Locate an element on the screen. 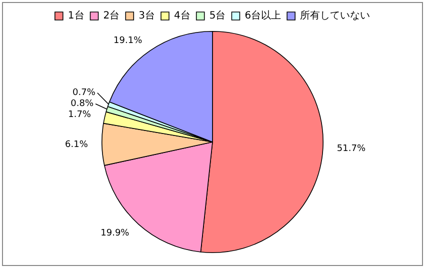 Image resolution: width=427 pixels, height=272 pixels. data-label: 1.7% is located at coordinates (80, 115).